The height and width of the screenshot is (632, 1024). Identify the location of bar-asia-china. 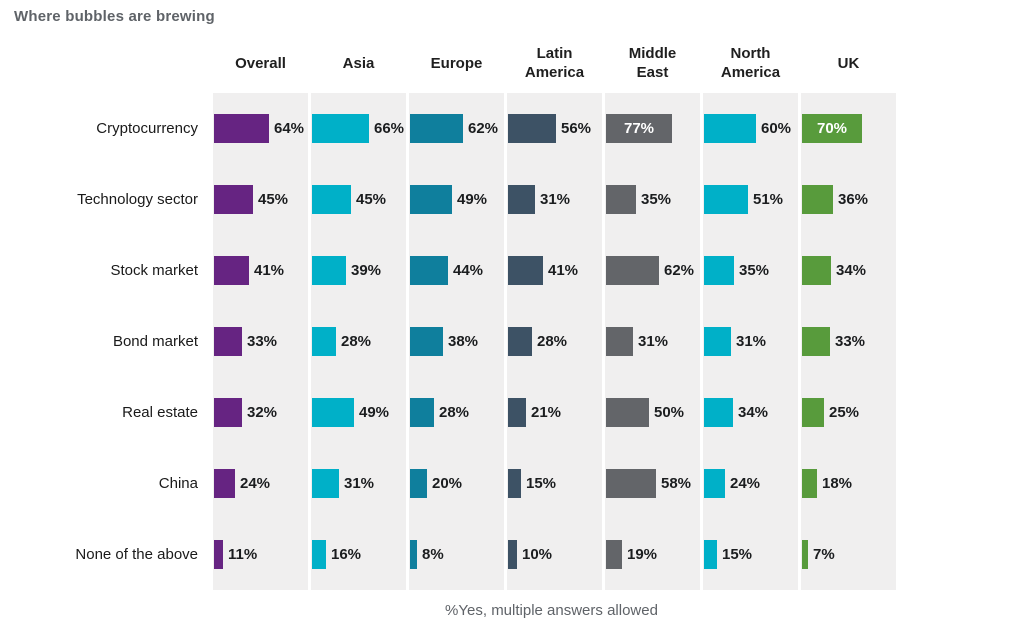
(325, 483).